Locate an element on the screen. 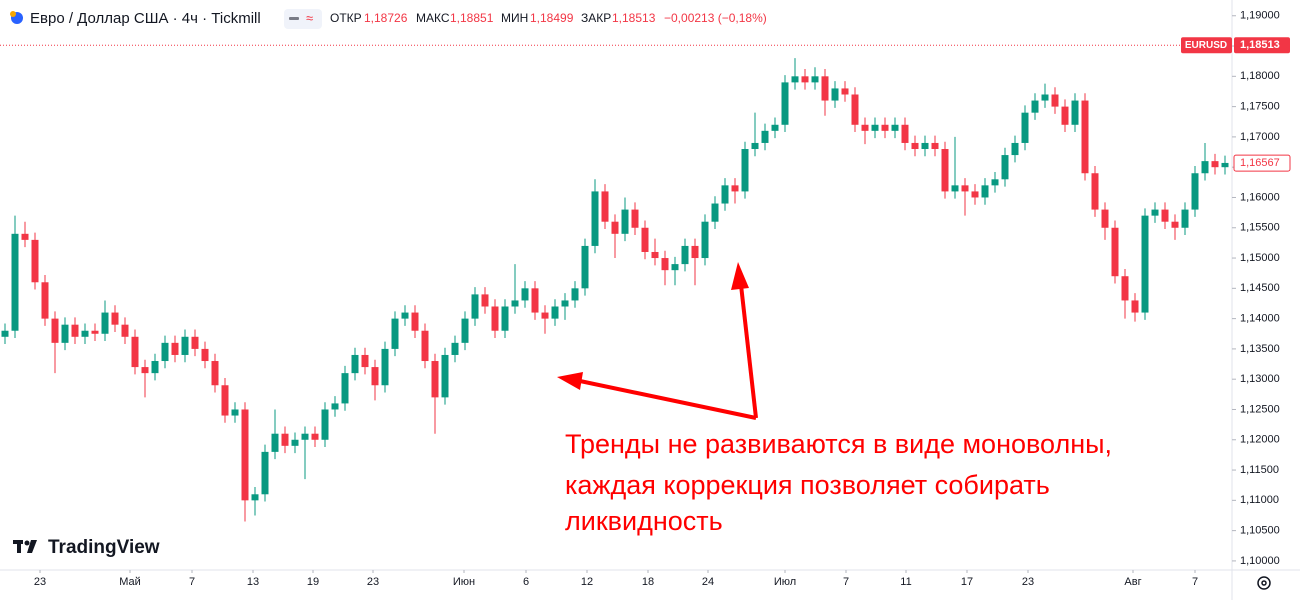 The image size is (1300, 600). indicator-chip is located at coordinates (303, 19).